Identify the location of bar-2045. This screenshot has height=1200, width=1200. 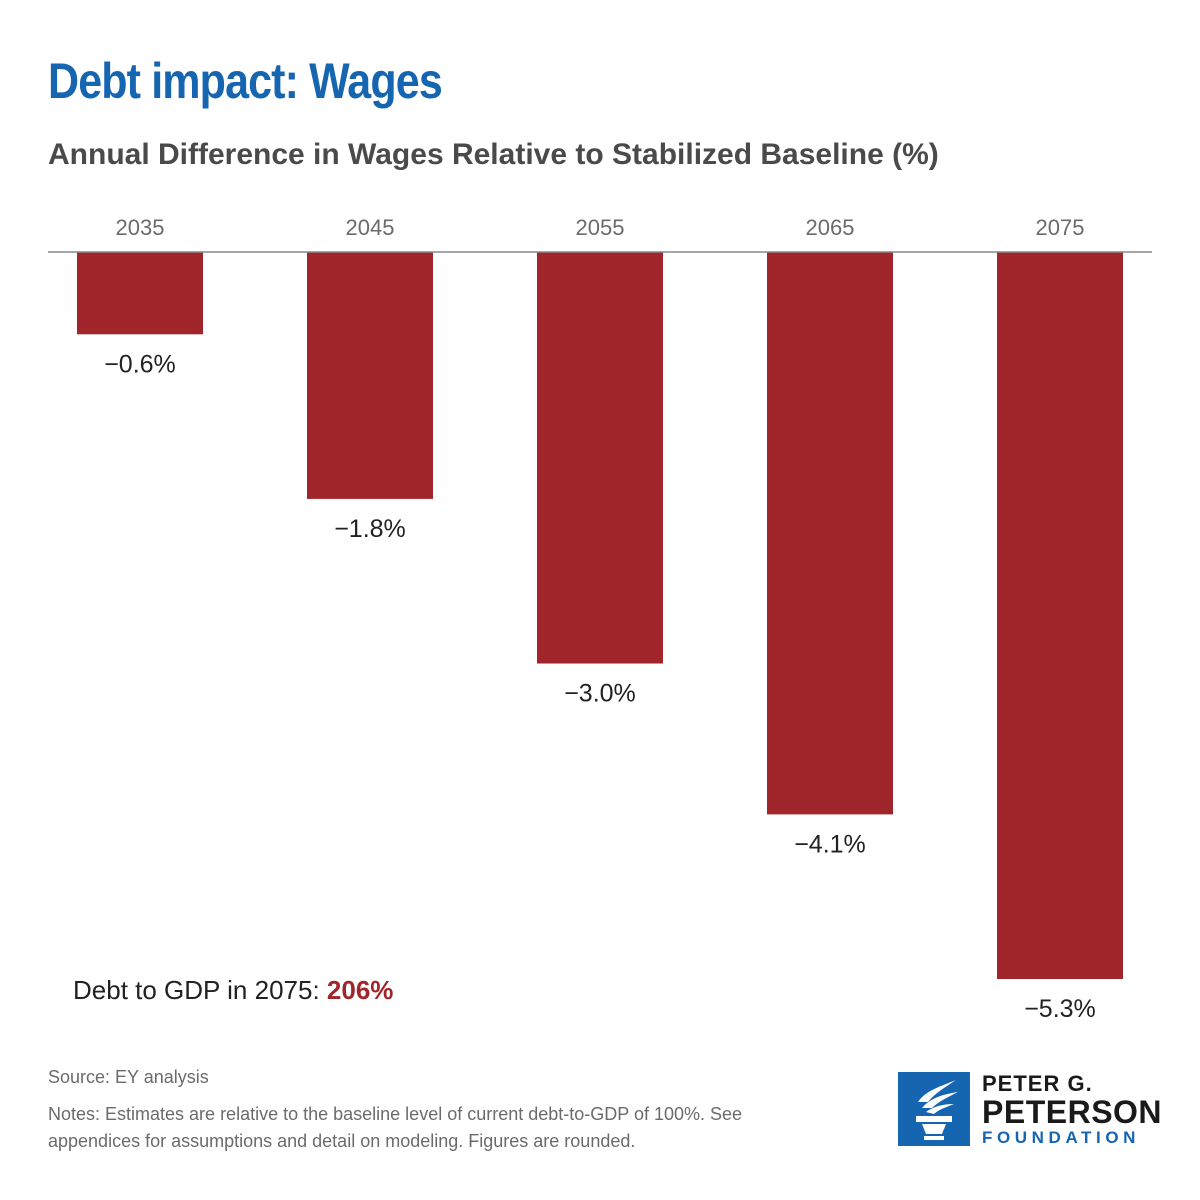
(370, 375).